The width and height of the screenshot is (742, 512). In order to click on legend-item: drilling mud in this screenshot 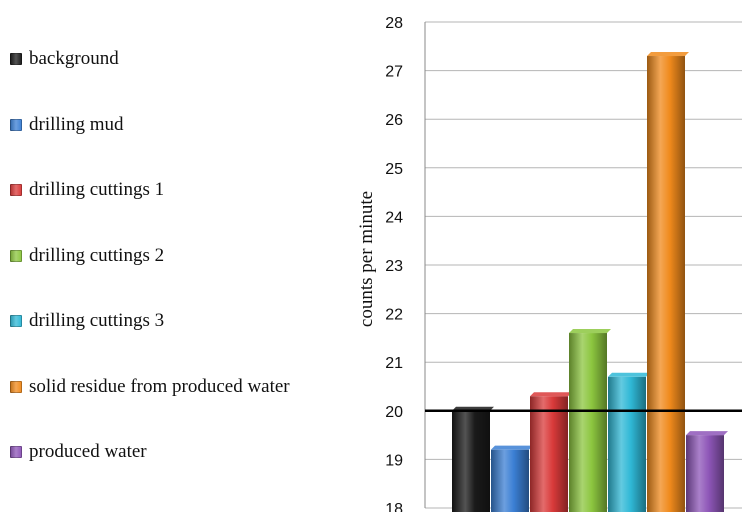, I will do `click(66, 125)`.